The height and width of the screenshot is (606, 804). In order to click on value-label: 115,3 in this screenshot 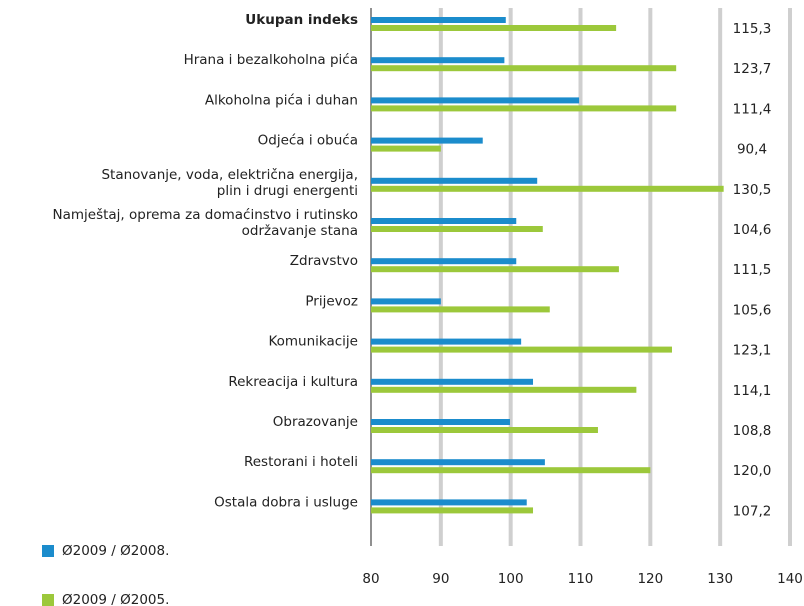, I will do `click(752, 29)`.